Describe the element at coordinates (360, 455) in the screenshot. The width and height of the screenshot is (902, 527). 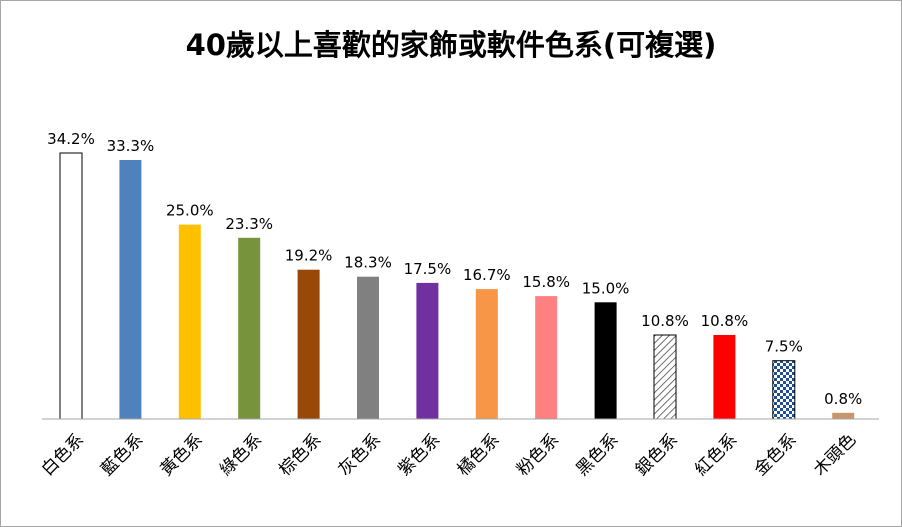
I see `category-label-6: 灰色系` at that location.